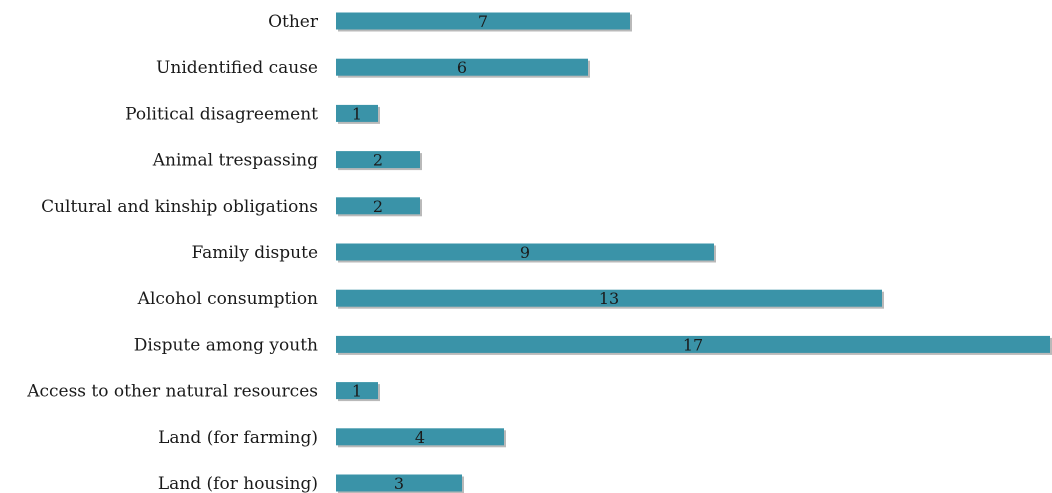  I want to click on category-label: Cultural and kinship obligations, so click(179, 207).